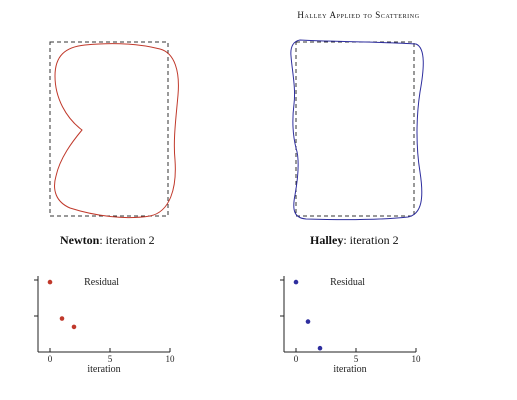  Describe the element at coordinates (358, 15) in the screenshot. I see `figure-title: Halley Applied to Scattering` at that location.